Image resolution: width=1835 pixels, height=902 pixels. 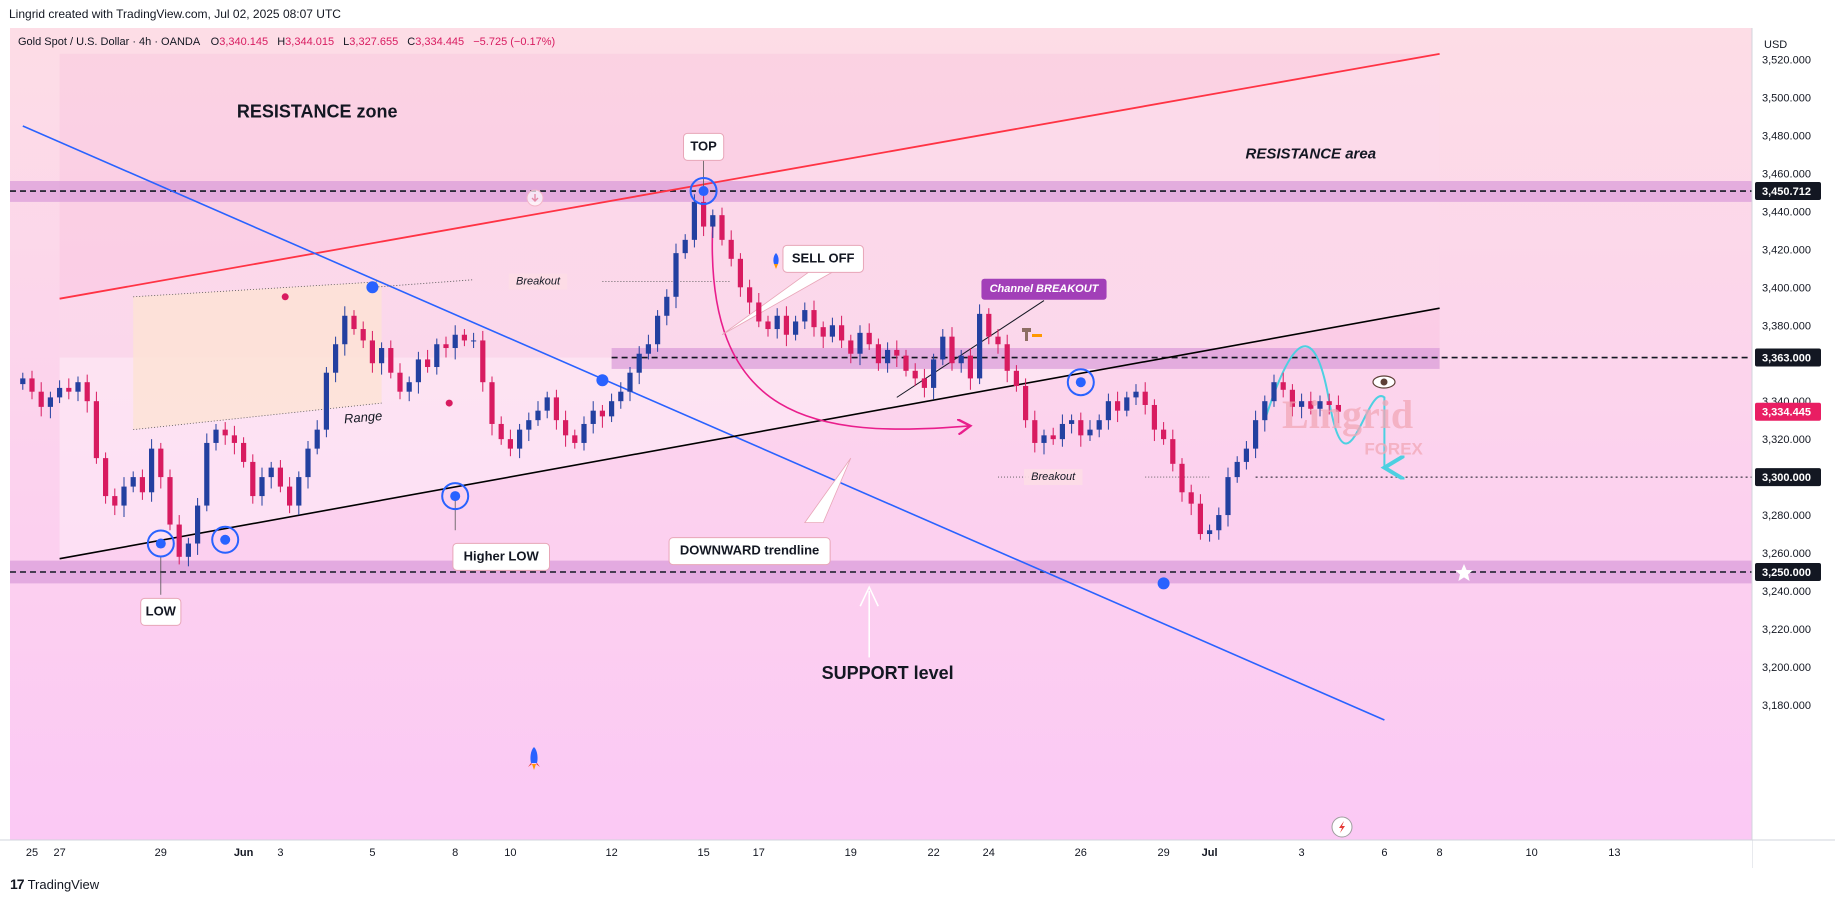 What do you see at coordinates (1793, 448) in the screenshot?
I see `price-scale` at bounding box center [1793, 448].